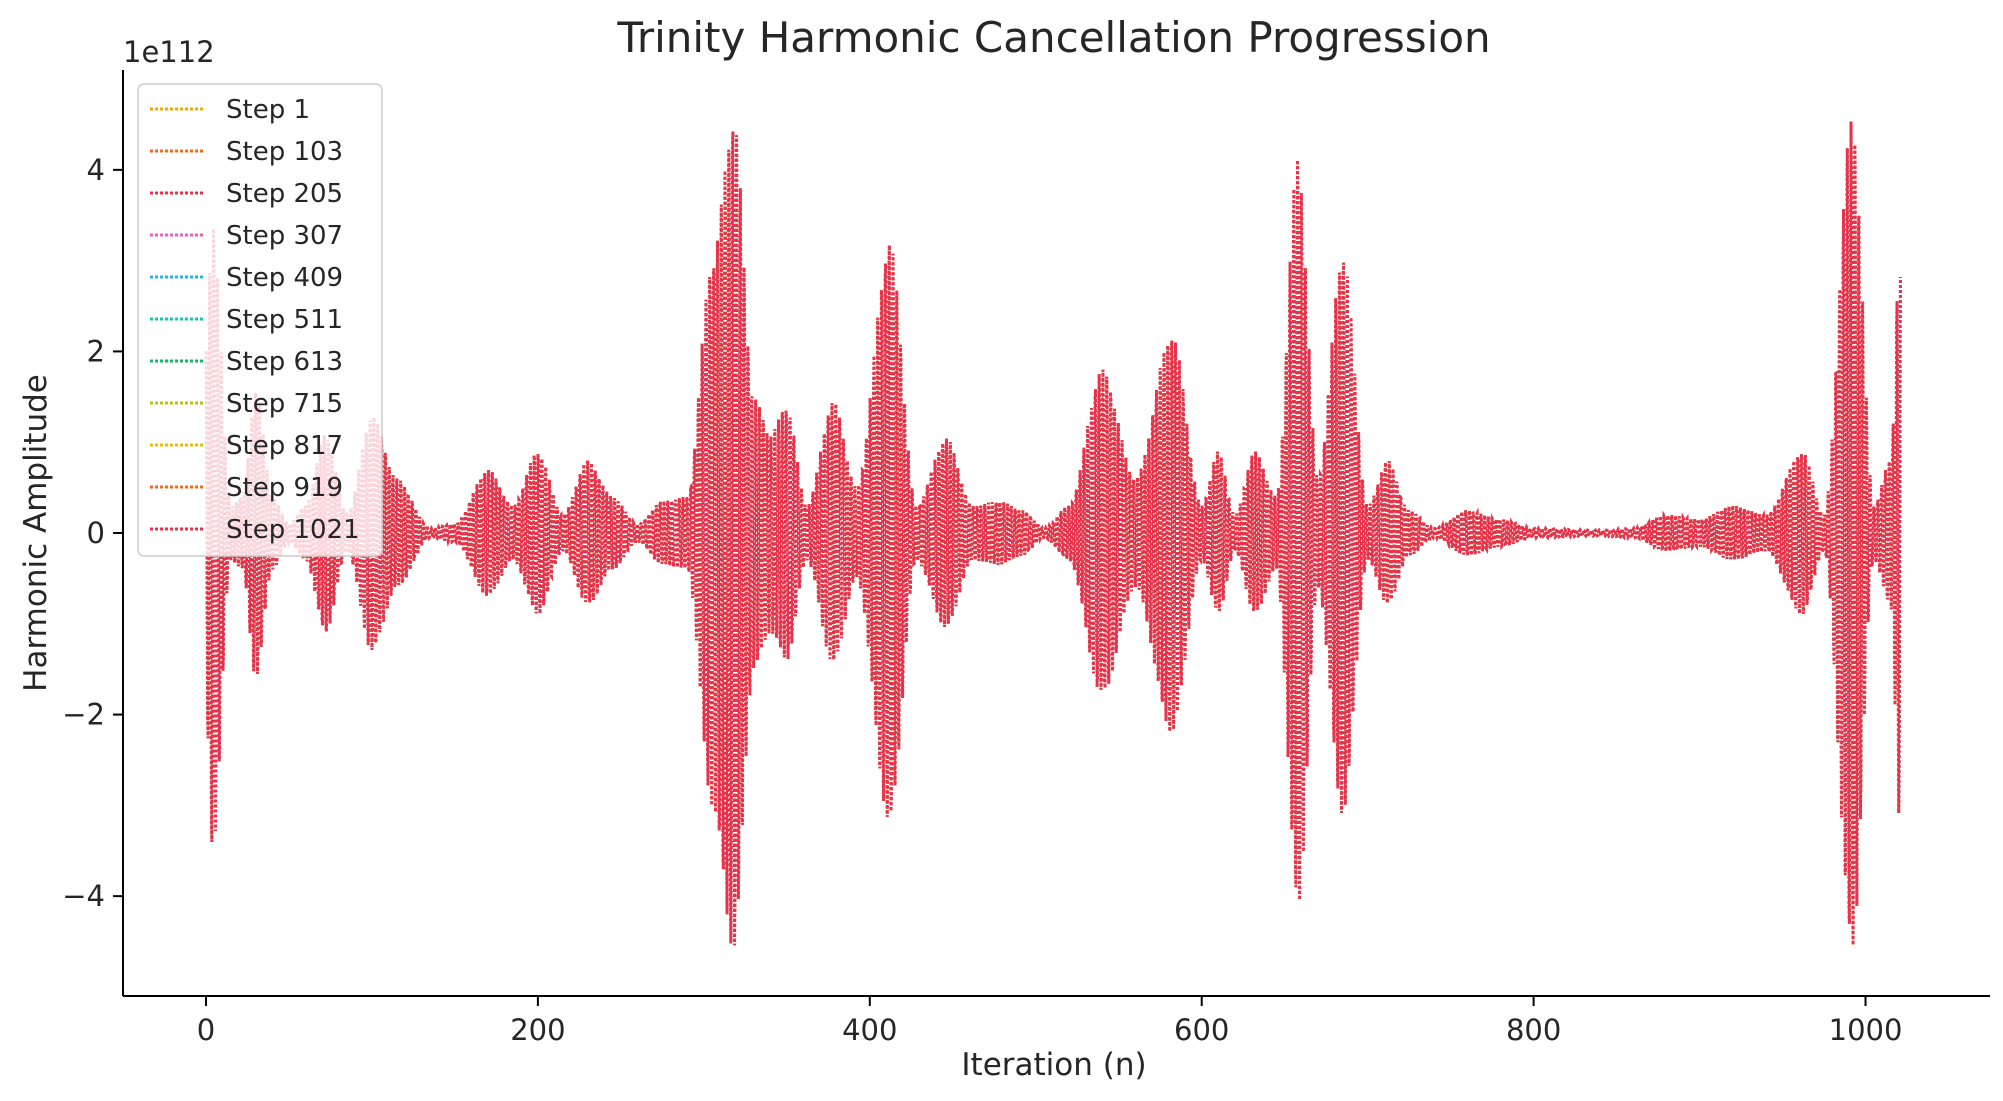  What do you see at coordinates (268, 110) in the screenshot?
I see `legend-label: Step 1` at bounding box center [268, 110].